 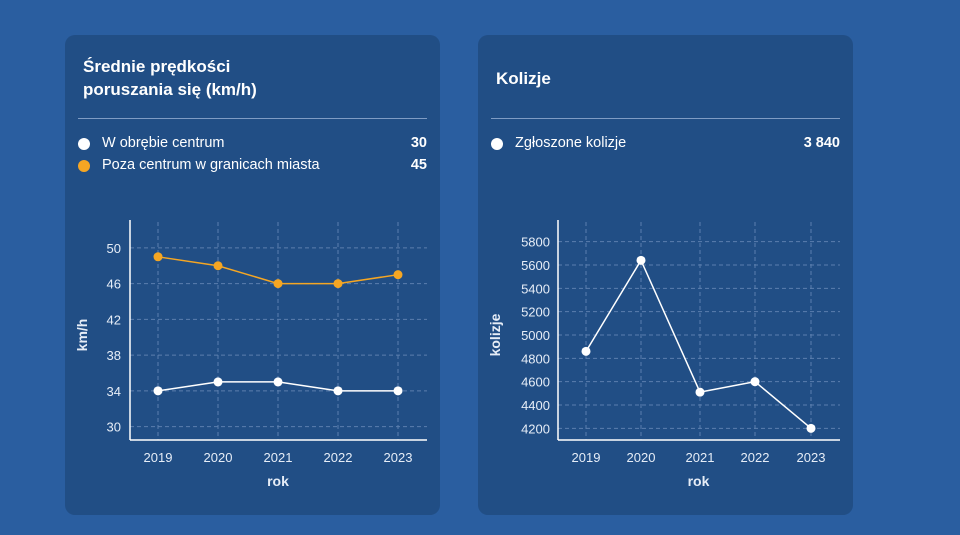 I want to click on y-axis-title: kolizje, so click(x=495, y=334).